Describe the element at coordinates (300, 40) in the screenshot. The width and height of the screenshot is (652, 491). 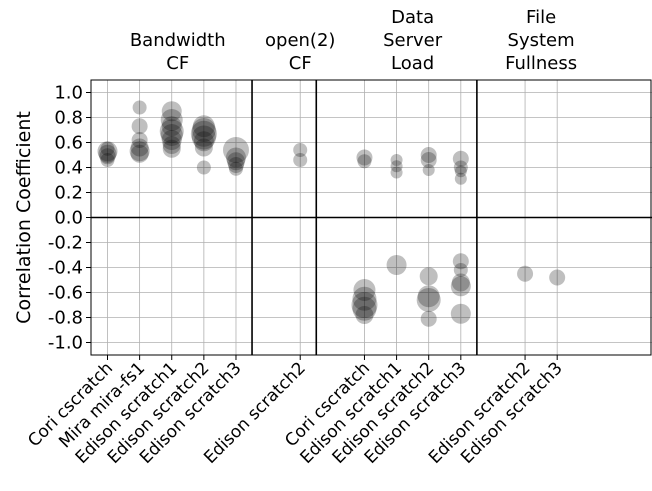
I see `group-title-line: open(2)` at that location.